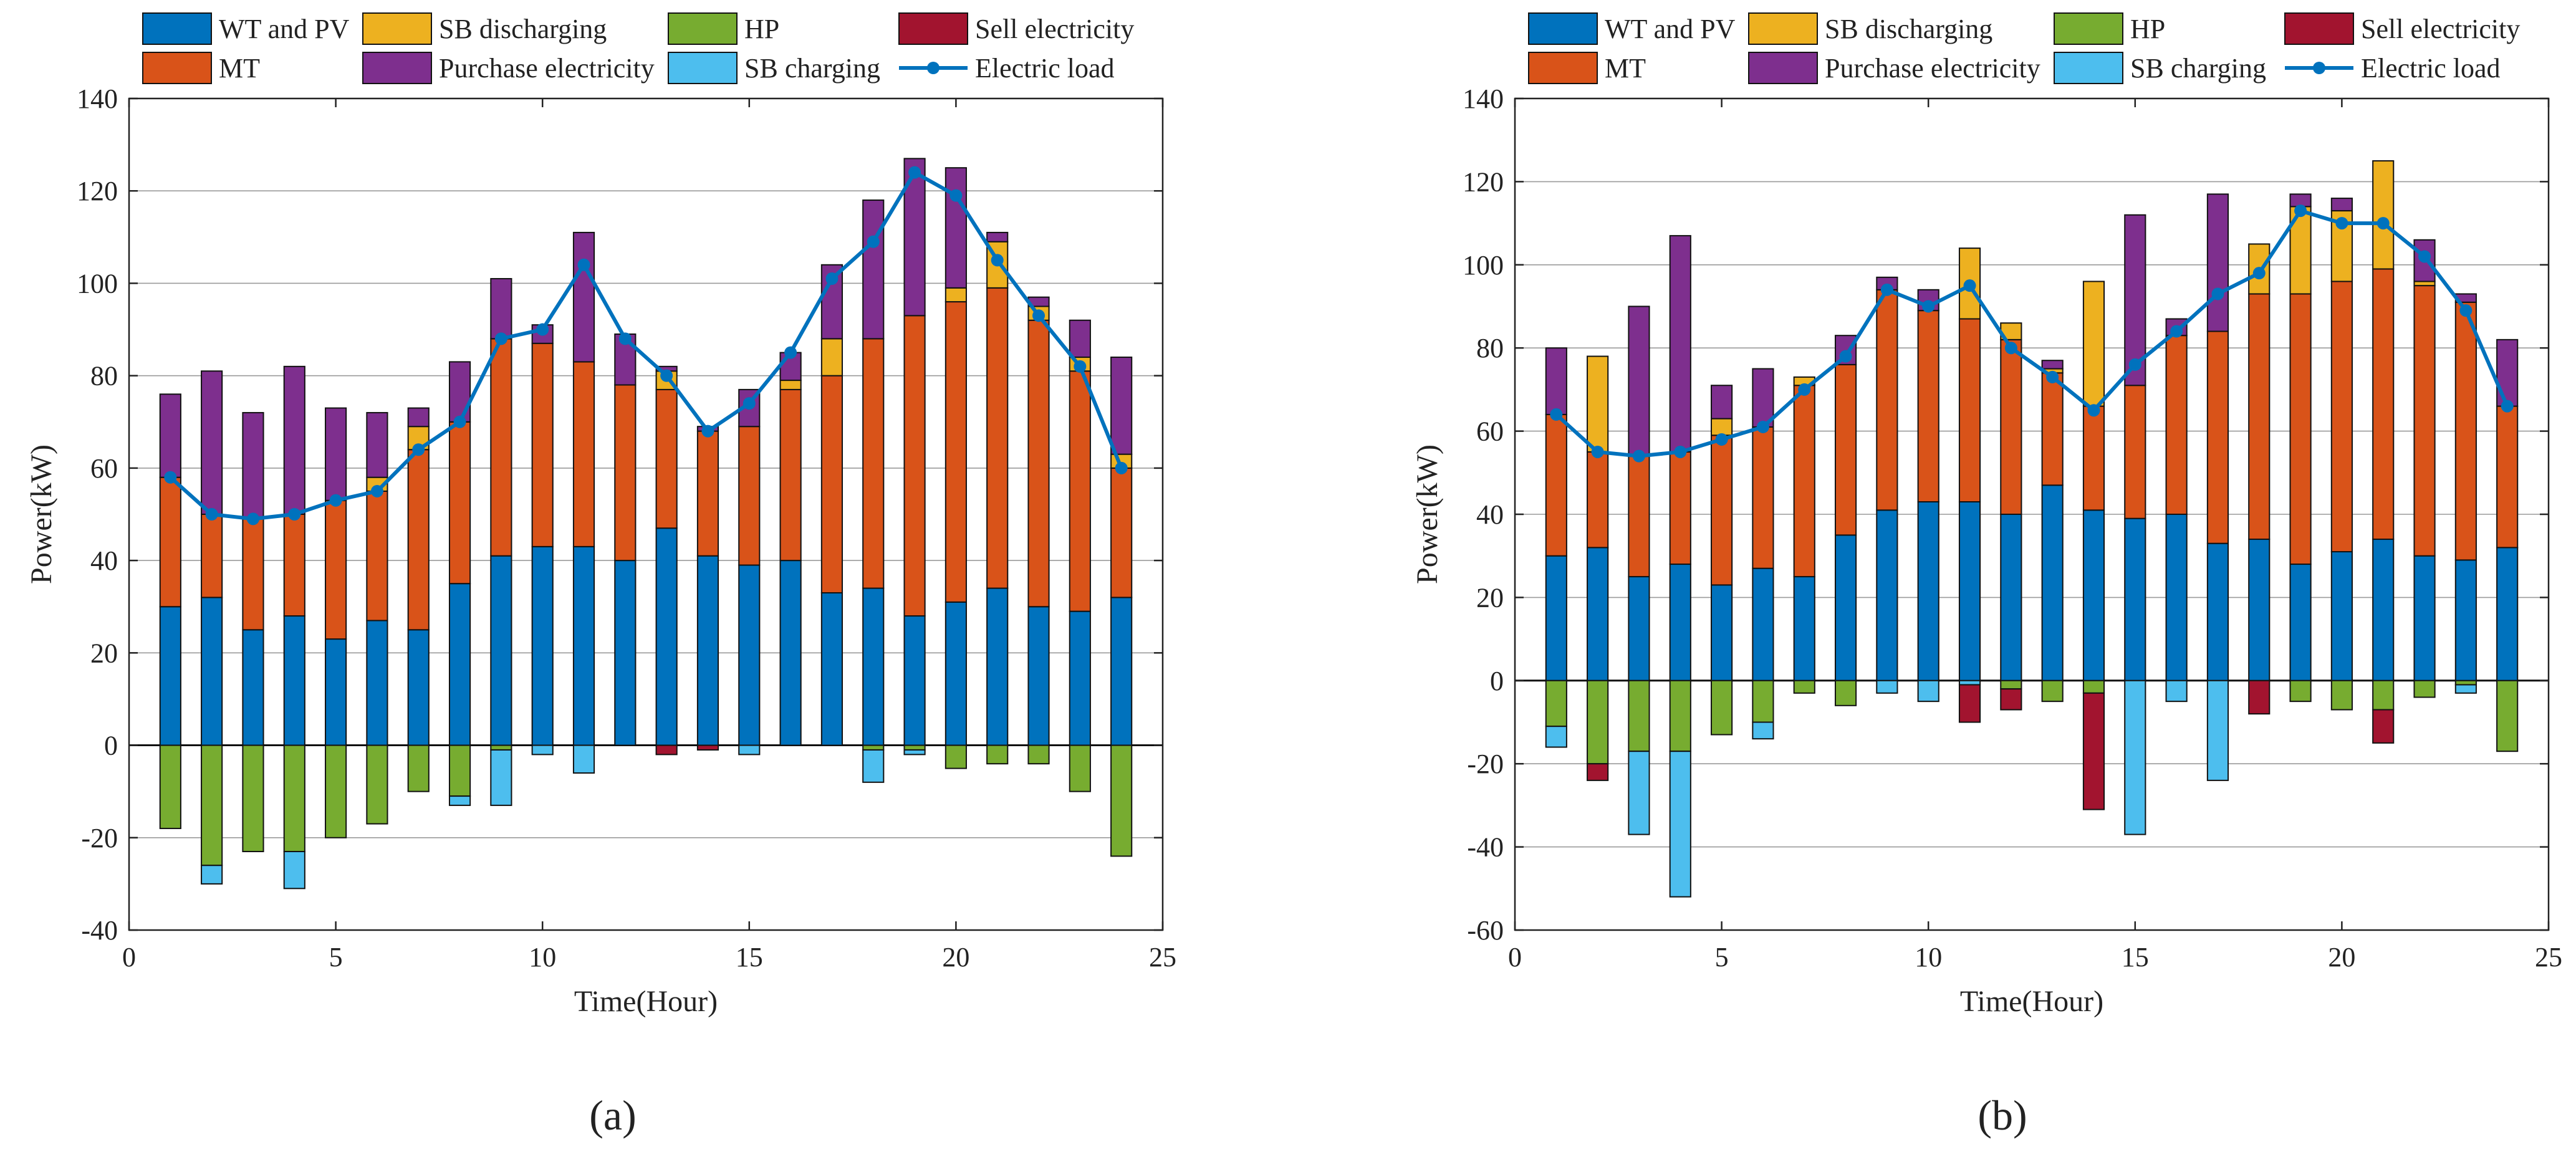  Describe the element at coordinates (2440, 29) in the screenshot. I see `legend-label: Sell electricity` at that location.